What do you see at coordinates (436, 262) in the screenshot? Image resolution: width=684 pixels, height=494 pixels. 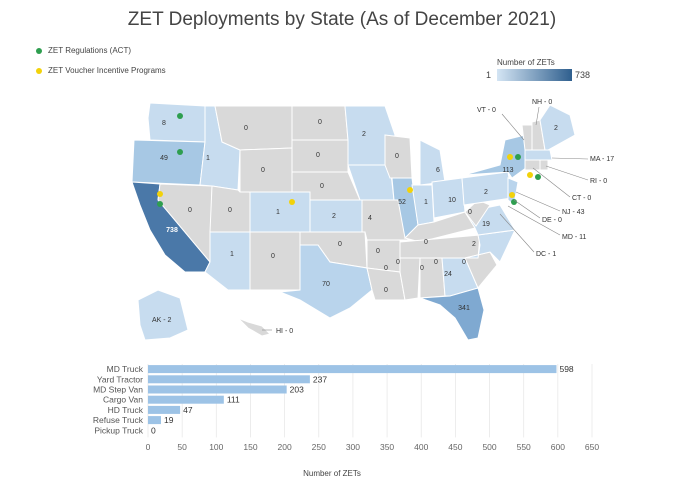 I see `label-TN: 0` at bounding box center [436, 262].